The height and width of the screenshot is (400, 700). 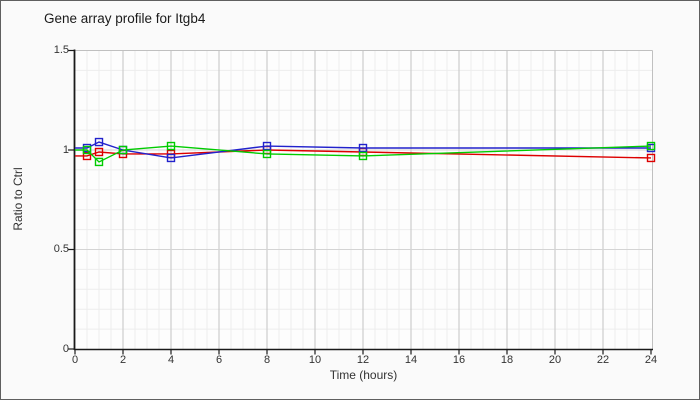 I want to click on y-tick-label: 0, so click(x=65, y=348).